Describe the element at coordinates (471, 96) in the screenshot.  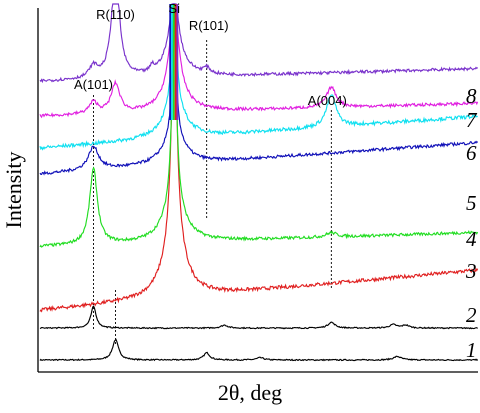
I see `series-label-8: 8` at that location.